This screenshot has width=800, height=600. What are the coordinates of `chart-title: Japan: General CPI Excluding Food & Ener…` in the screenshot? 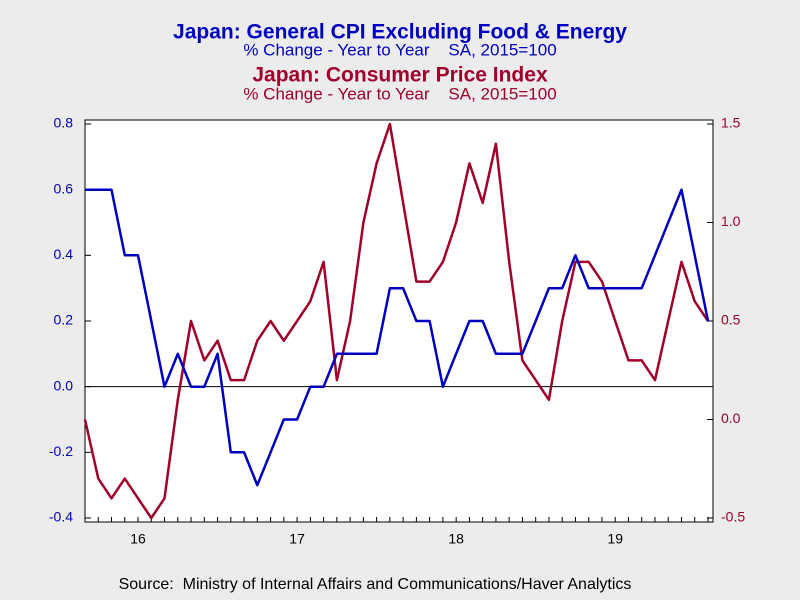 It's located at (400, 32).